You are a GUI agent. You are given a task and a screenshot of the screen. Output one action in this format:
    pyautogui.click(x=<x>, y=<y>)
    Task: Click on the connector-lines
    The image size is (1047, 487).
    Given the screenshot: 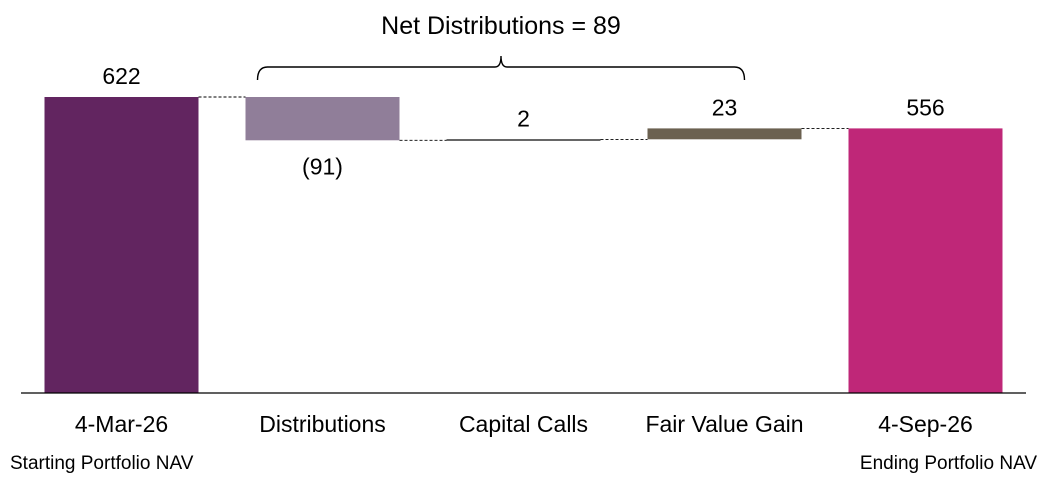 What is the action you would take?
    pyautogui.click(x=523, y=118)
    